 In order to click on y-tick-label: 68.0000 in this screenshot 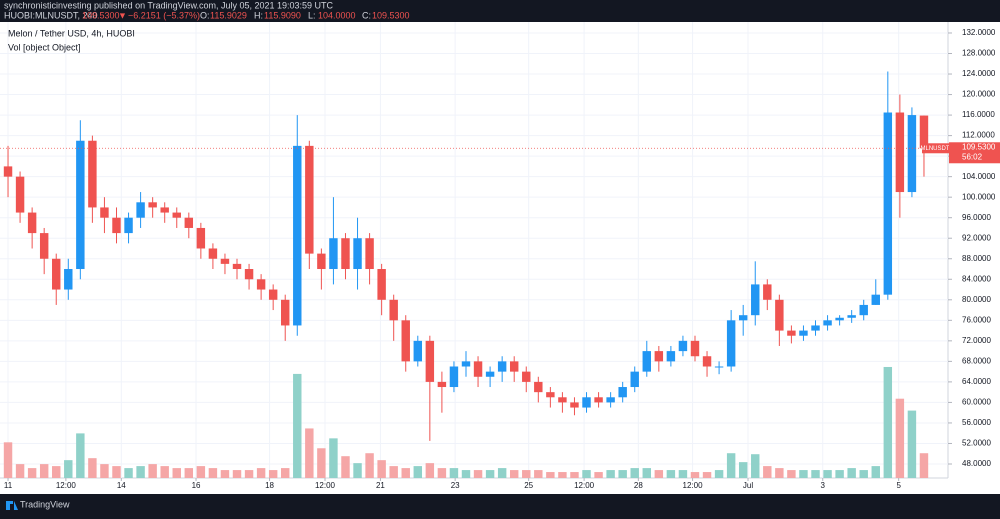, I will do `click(976, 360)`.